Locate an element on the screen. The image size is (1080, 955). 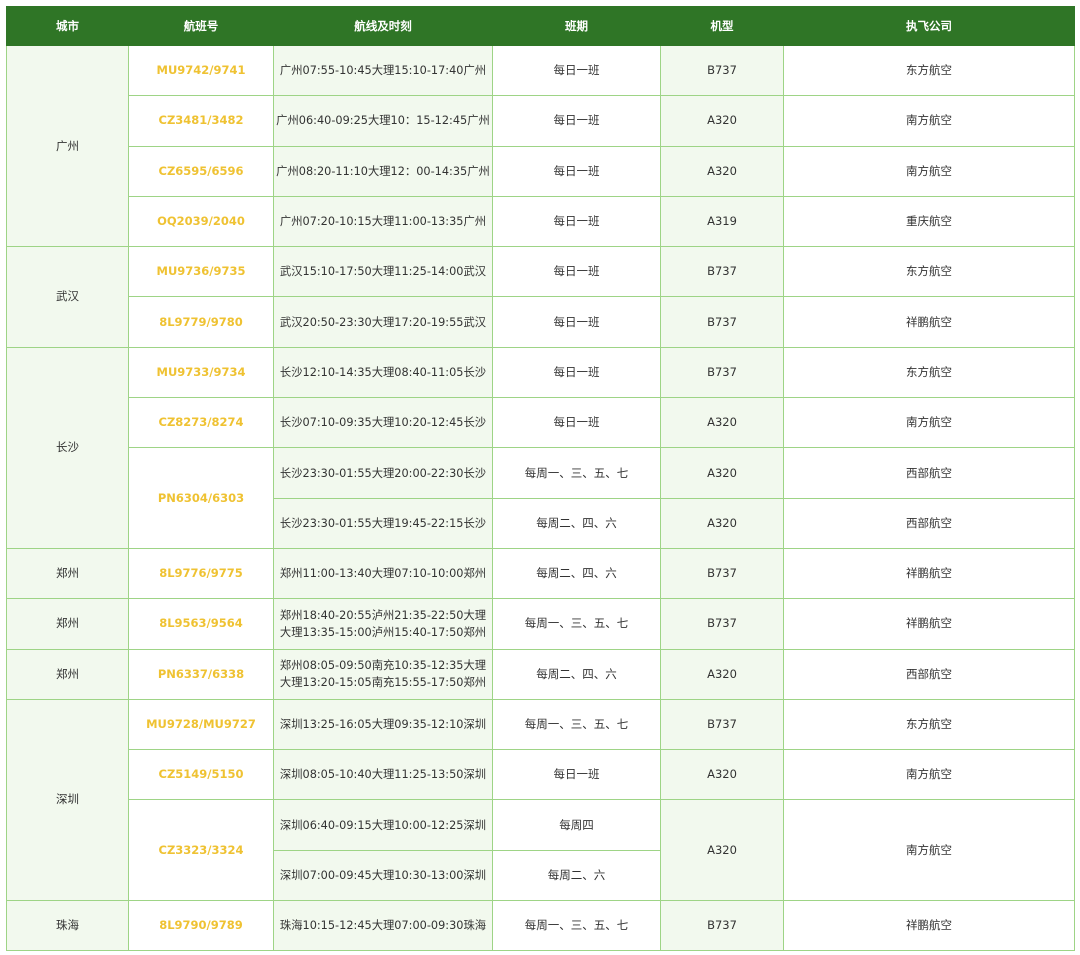
header-schedule: 班期 is located at coordinates (576, 26).